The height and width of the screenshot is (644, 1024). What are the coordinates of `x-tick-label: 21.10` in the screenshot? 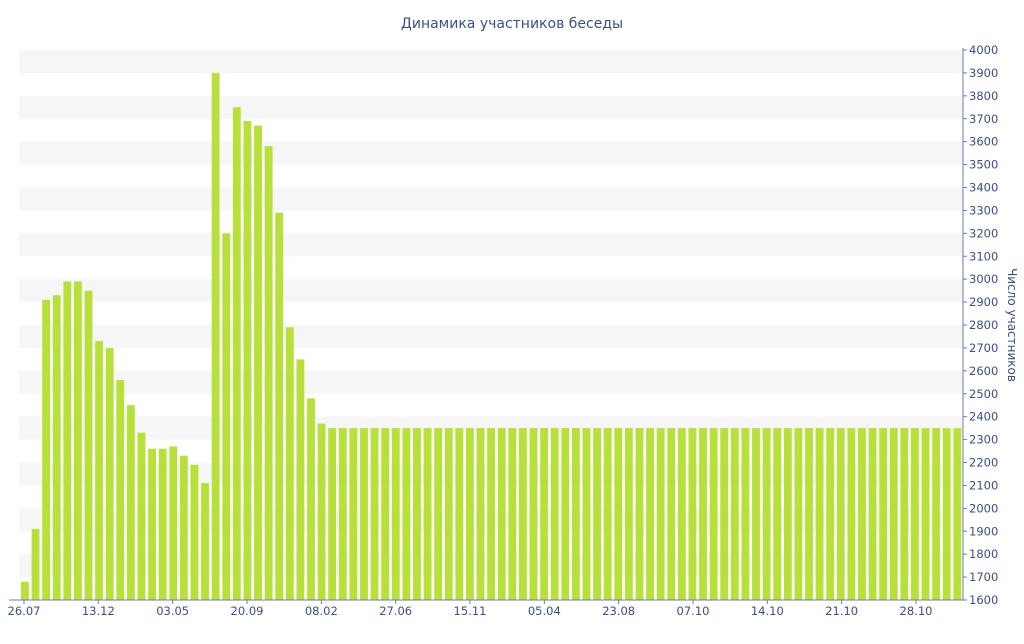 It's located at (841, 611).